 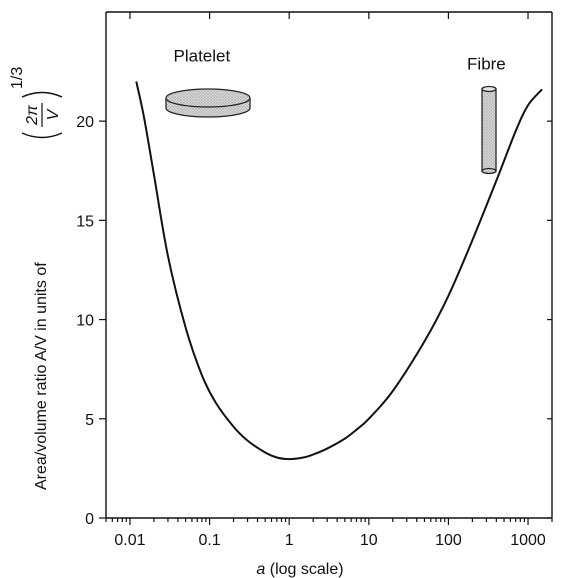 What do you see at coordinates (528, 540) in the screenshot?
I see `x-tick-label: 1000` at bounding box center [528, 540].